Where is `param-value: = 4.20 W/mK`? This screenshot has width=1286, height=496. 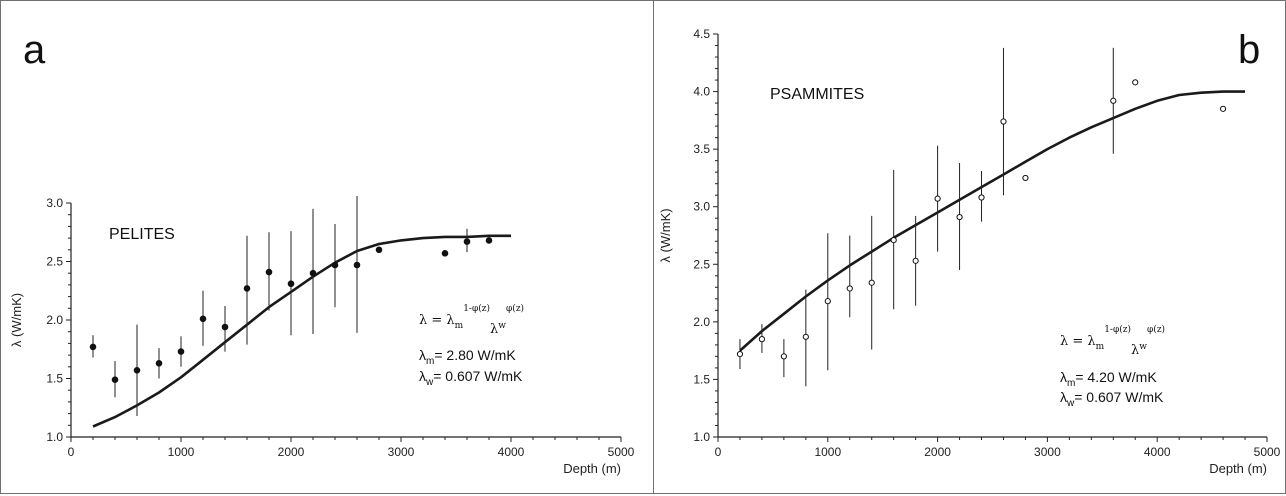 param-value: = 4.20 W/mK is located at coordinates (1116, 377).